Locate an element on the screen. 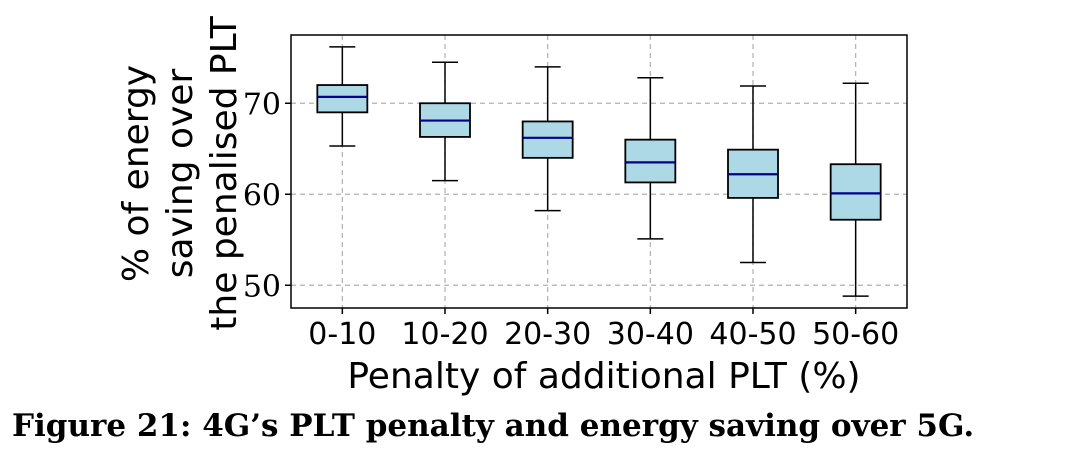 The image size is (1089, 468). y-axis-label-line: % of energy is located at coordinates (136, 173).